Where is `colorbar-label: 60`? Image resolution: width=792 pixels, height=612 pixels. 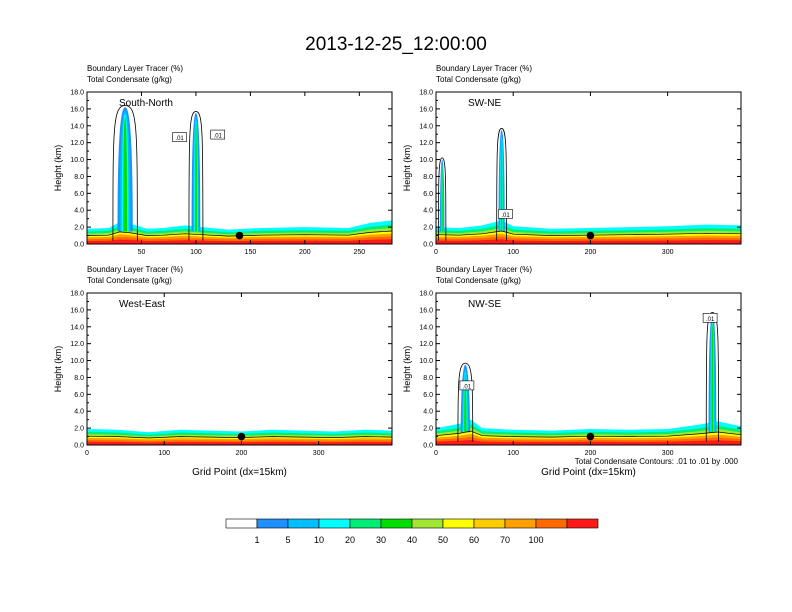
colorbar-label: 60 is located at coordinates (474, 540).